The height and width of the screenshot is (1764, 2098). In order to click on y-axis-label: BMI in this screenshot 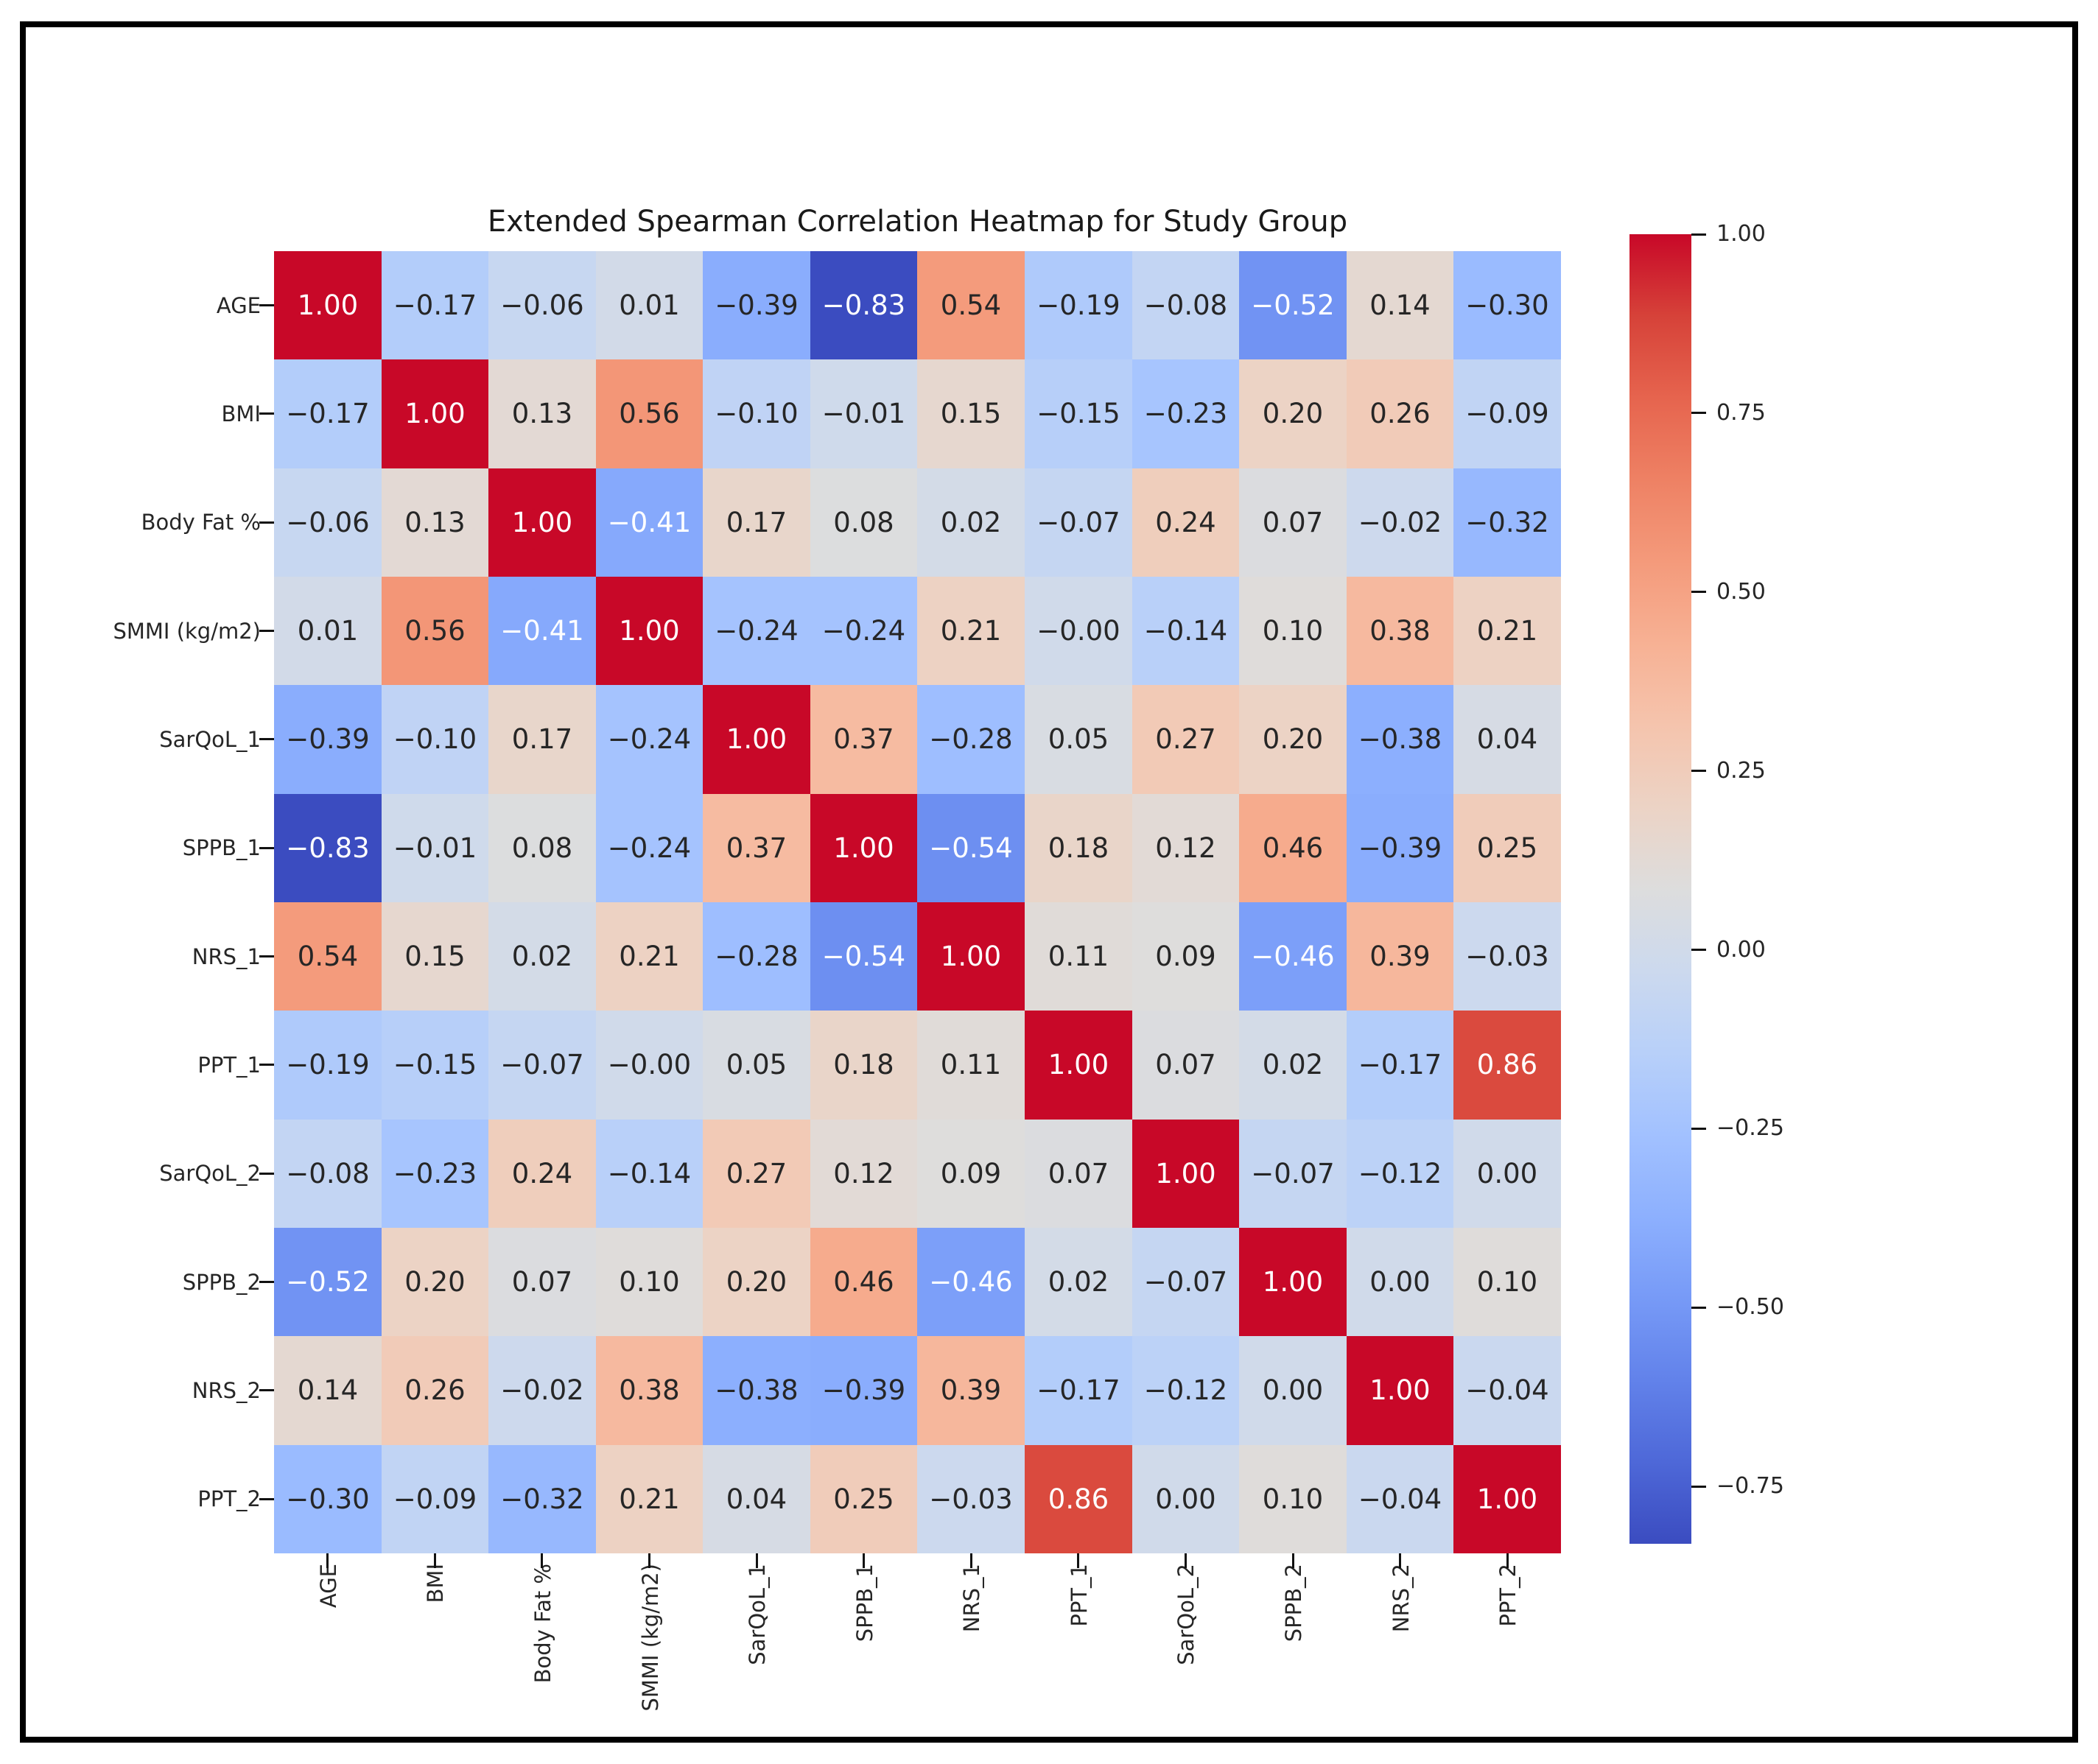, I will do `click(241, 413)`.